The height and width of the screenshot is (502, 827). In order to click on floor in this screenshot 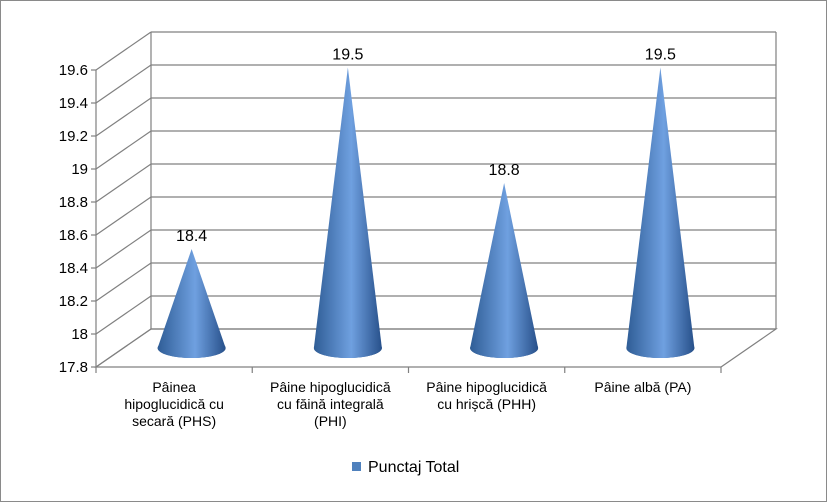, I will do `click(436, 350)`.